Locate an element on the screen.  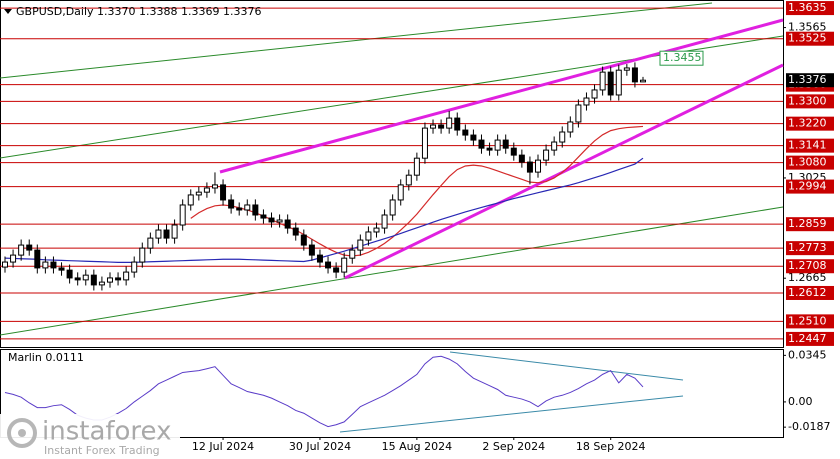
level-label: 1.3525 is located at coordinates (807, 38).